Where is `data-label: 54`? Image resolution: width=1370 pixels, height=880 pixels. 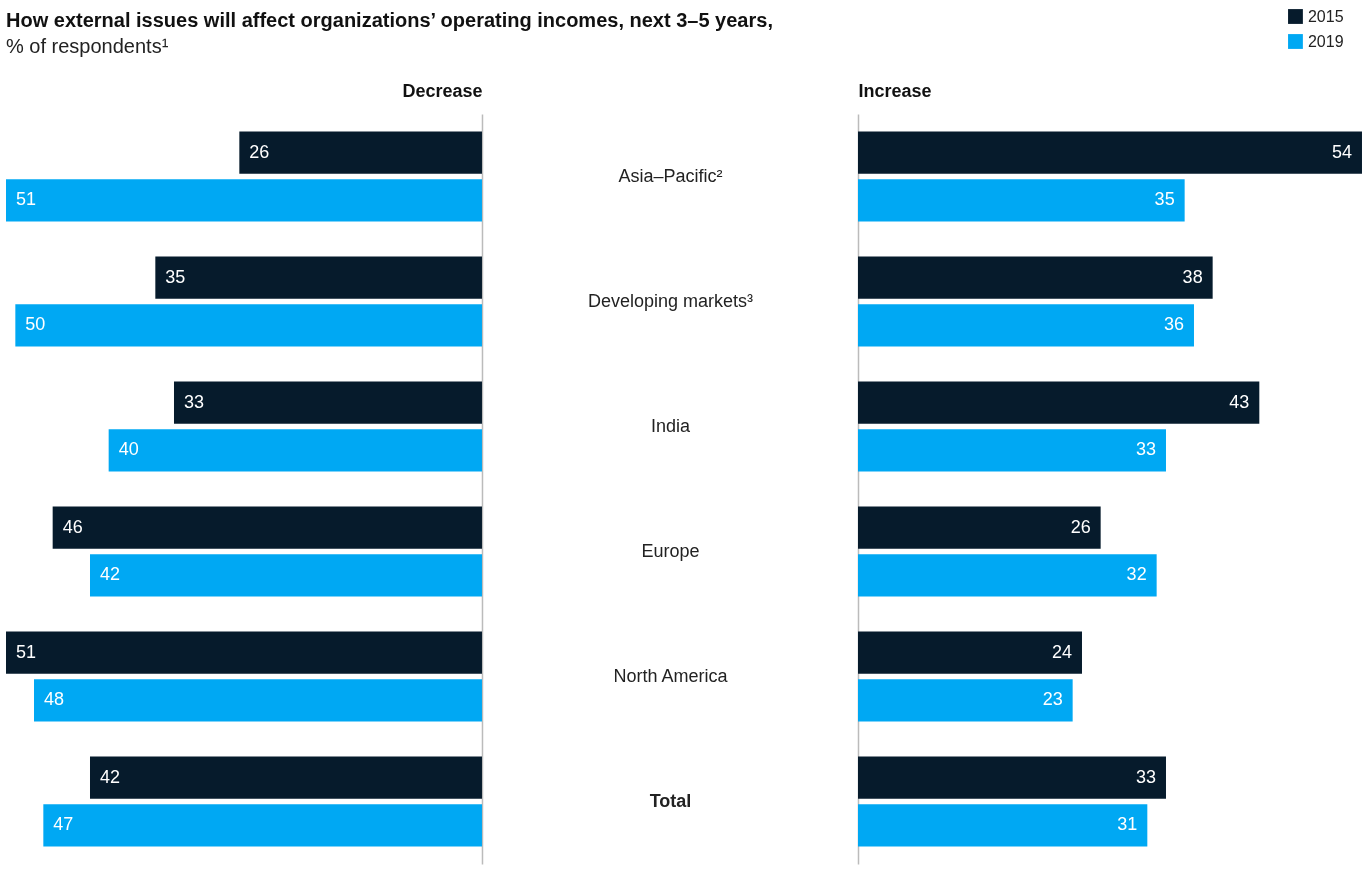 data-label: 54 is located at coordinates (1341, 151).